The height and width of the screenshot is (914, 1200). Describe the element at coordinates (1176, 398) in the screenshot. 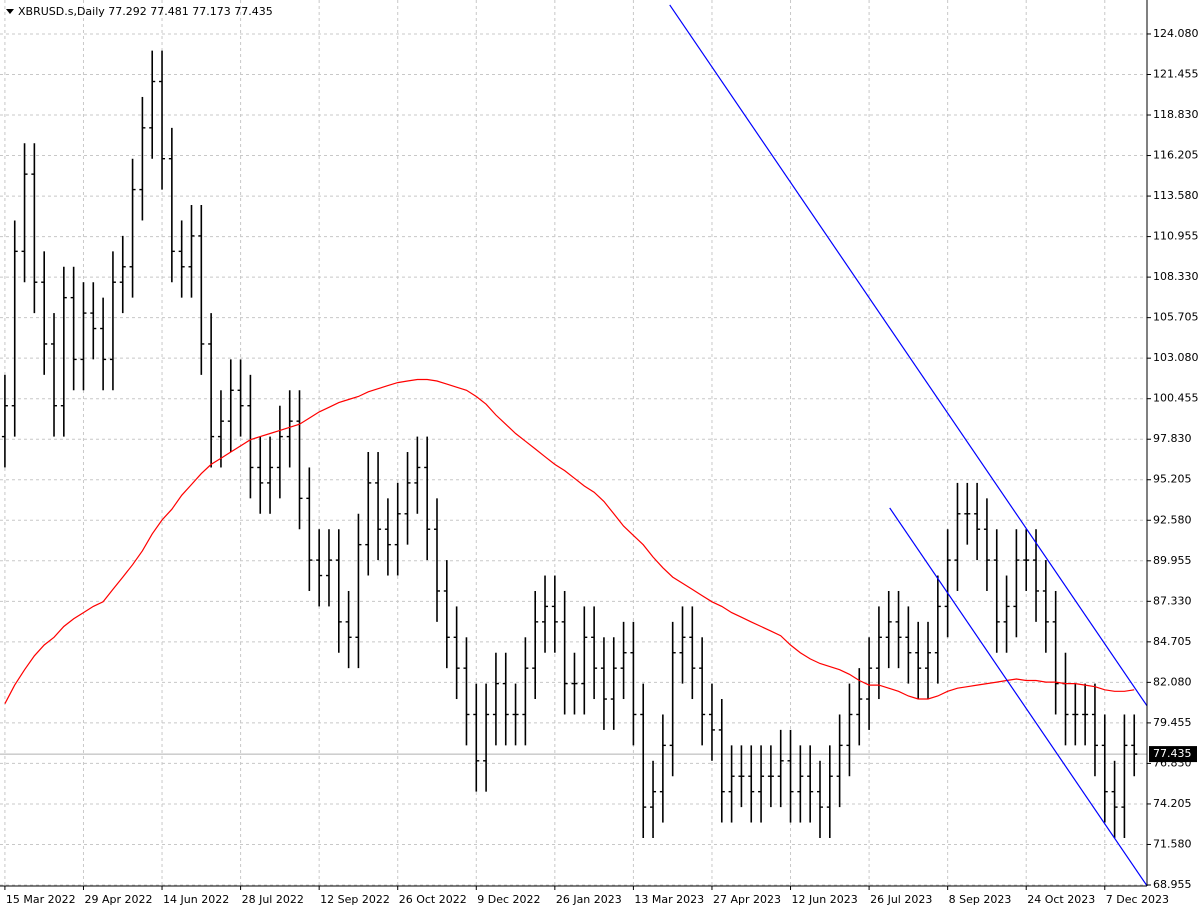

I see `y-tick-label: 100.455` at that location.